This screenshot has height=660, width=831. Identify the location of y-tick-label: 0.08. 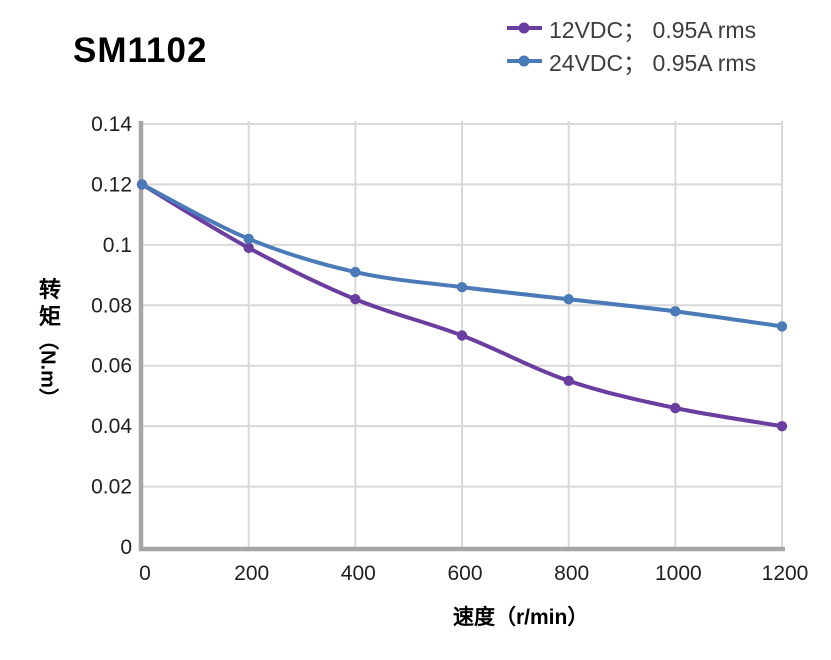
(111, 305).